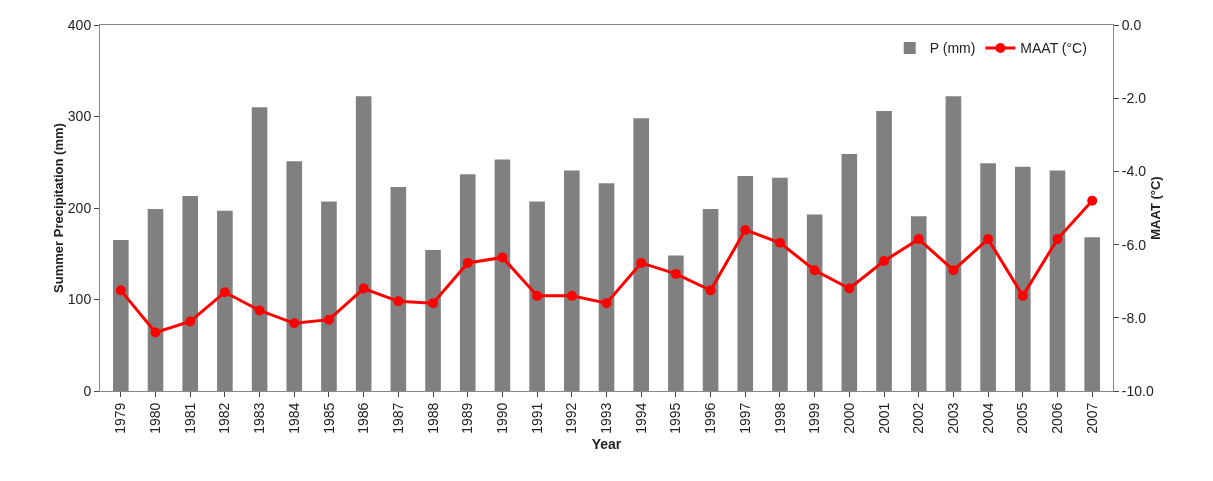 The height and width of the screenshot is (481, 1213). What do you see at coordinates (918, 418) in the screenshot?
I see `x-tick-label: 2002` at bounding box center [918, 418].